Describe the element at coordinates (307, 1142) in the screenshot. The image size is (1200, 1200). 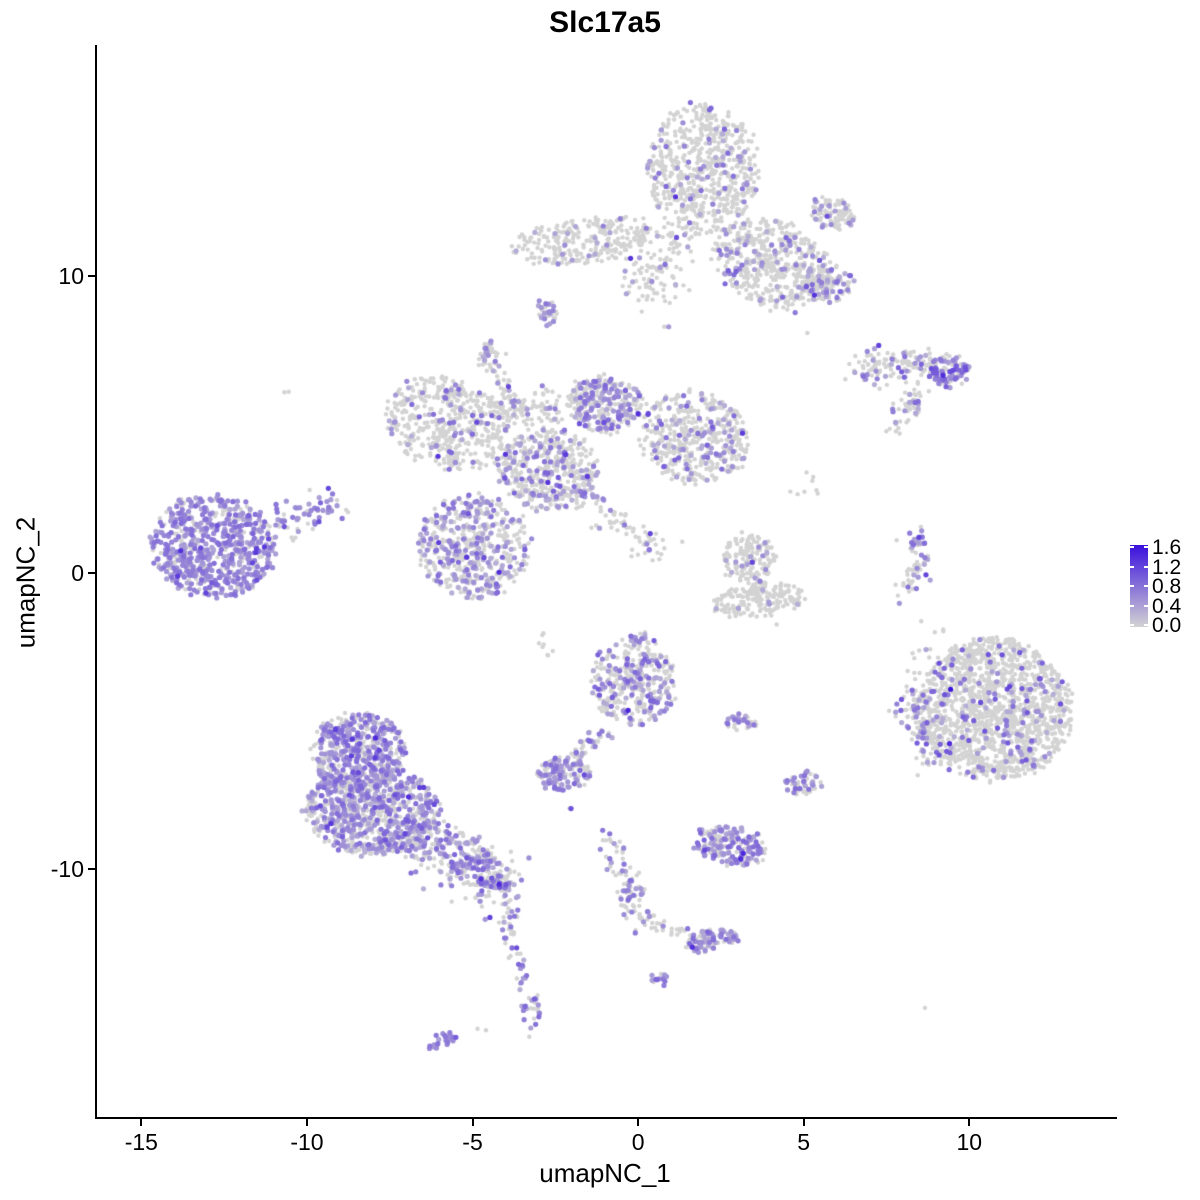
I see `x-tick-label: -10` at that location.